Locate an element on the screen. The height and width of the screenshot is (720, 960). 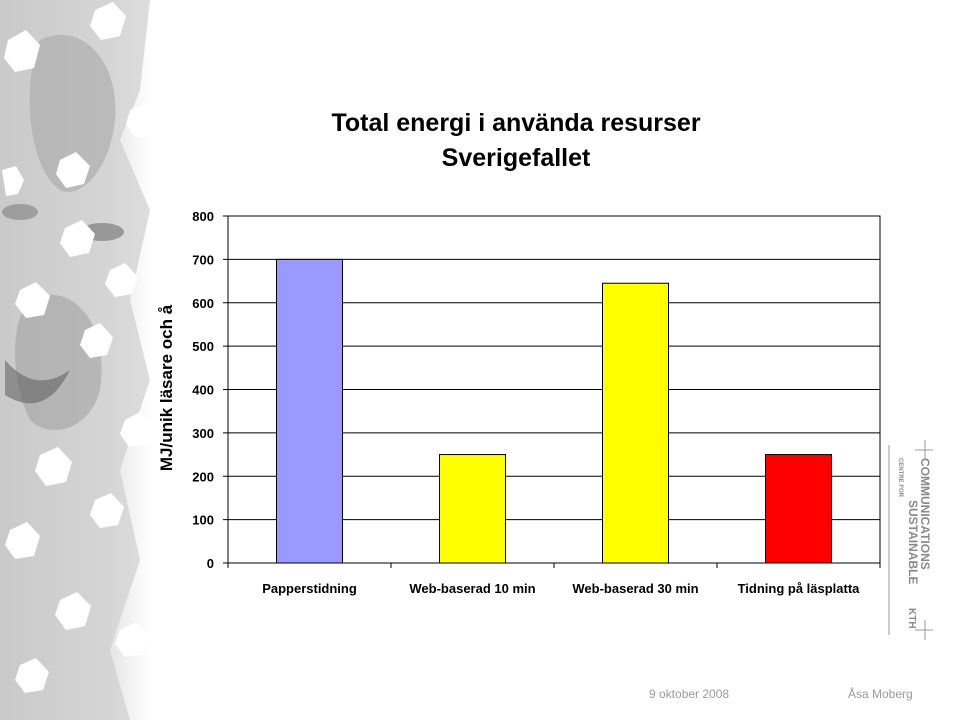
x-category-label: Web-baserad 30 min is located at coordinates (635, 588).